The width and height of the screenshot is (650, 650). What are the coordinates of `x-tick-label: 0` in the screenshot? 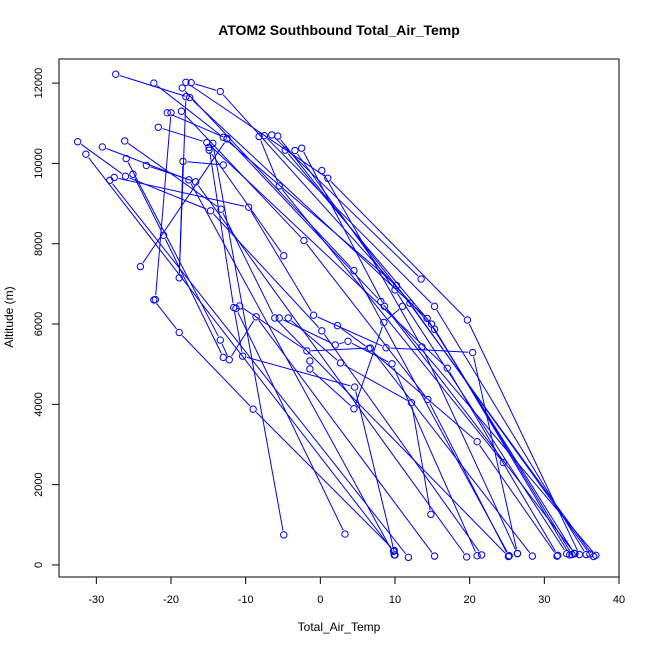 It's located at (320, 600).